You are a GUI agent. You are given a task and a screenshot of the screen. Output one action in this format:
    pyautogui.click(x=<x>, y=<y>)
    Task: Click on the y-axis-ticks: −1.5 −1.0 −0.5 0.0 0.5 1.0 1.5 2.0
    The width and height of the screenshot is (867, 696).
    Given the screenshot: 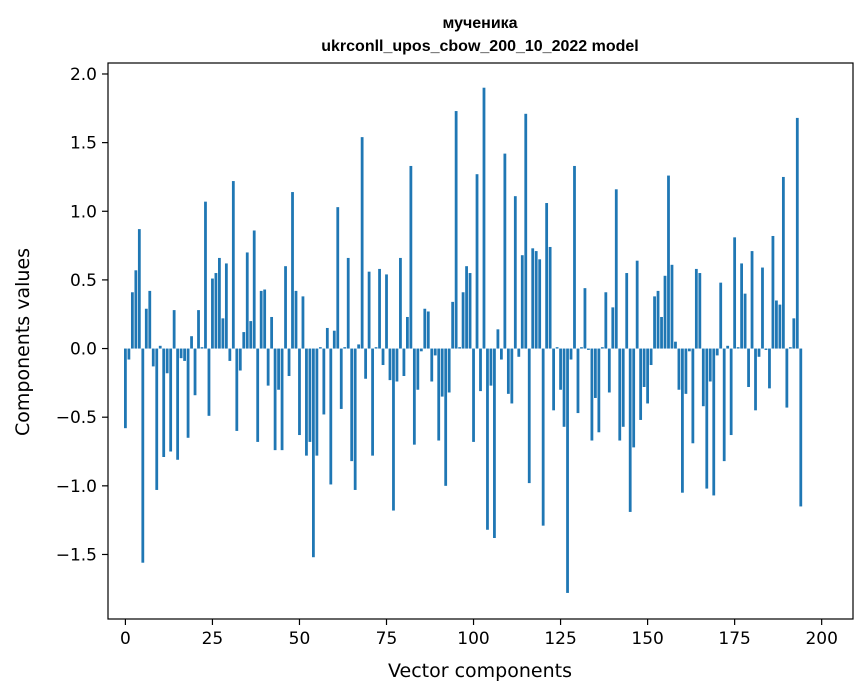 What is the action you would take?
    pyautogui.click(x=82, y=315)
    